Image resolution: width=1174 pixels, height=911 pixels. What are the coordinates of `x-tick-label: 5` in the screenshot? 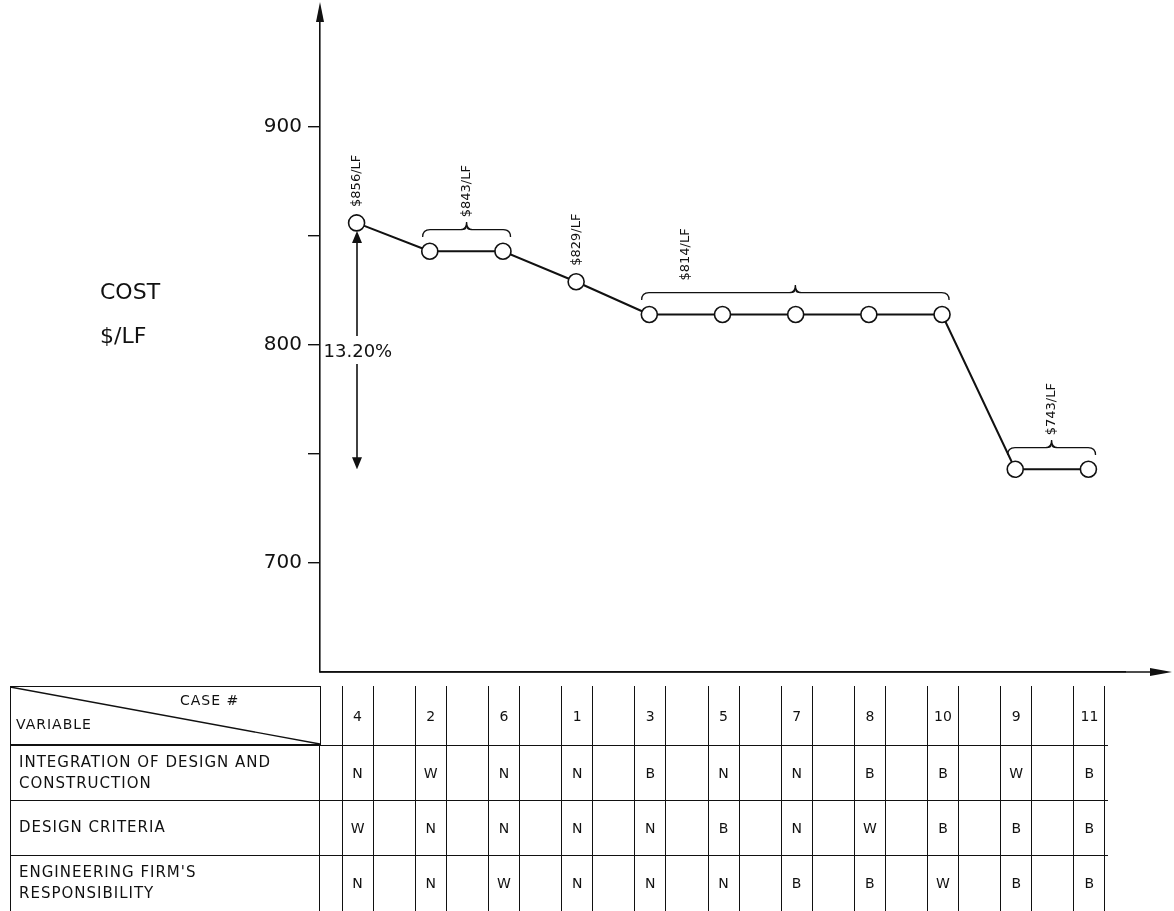 It's located at (723, 715).